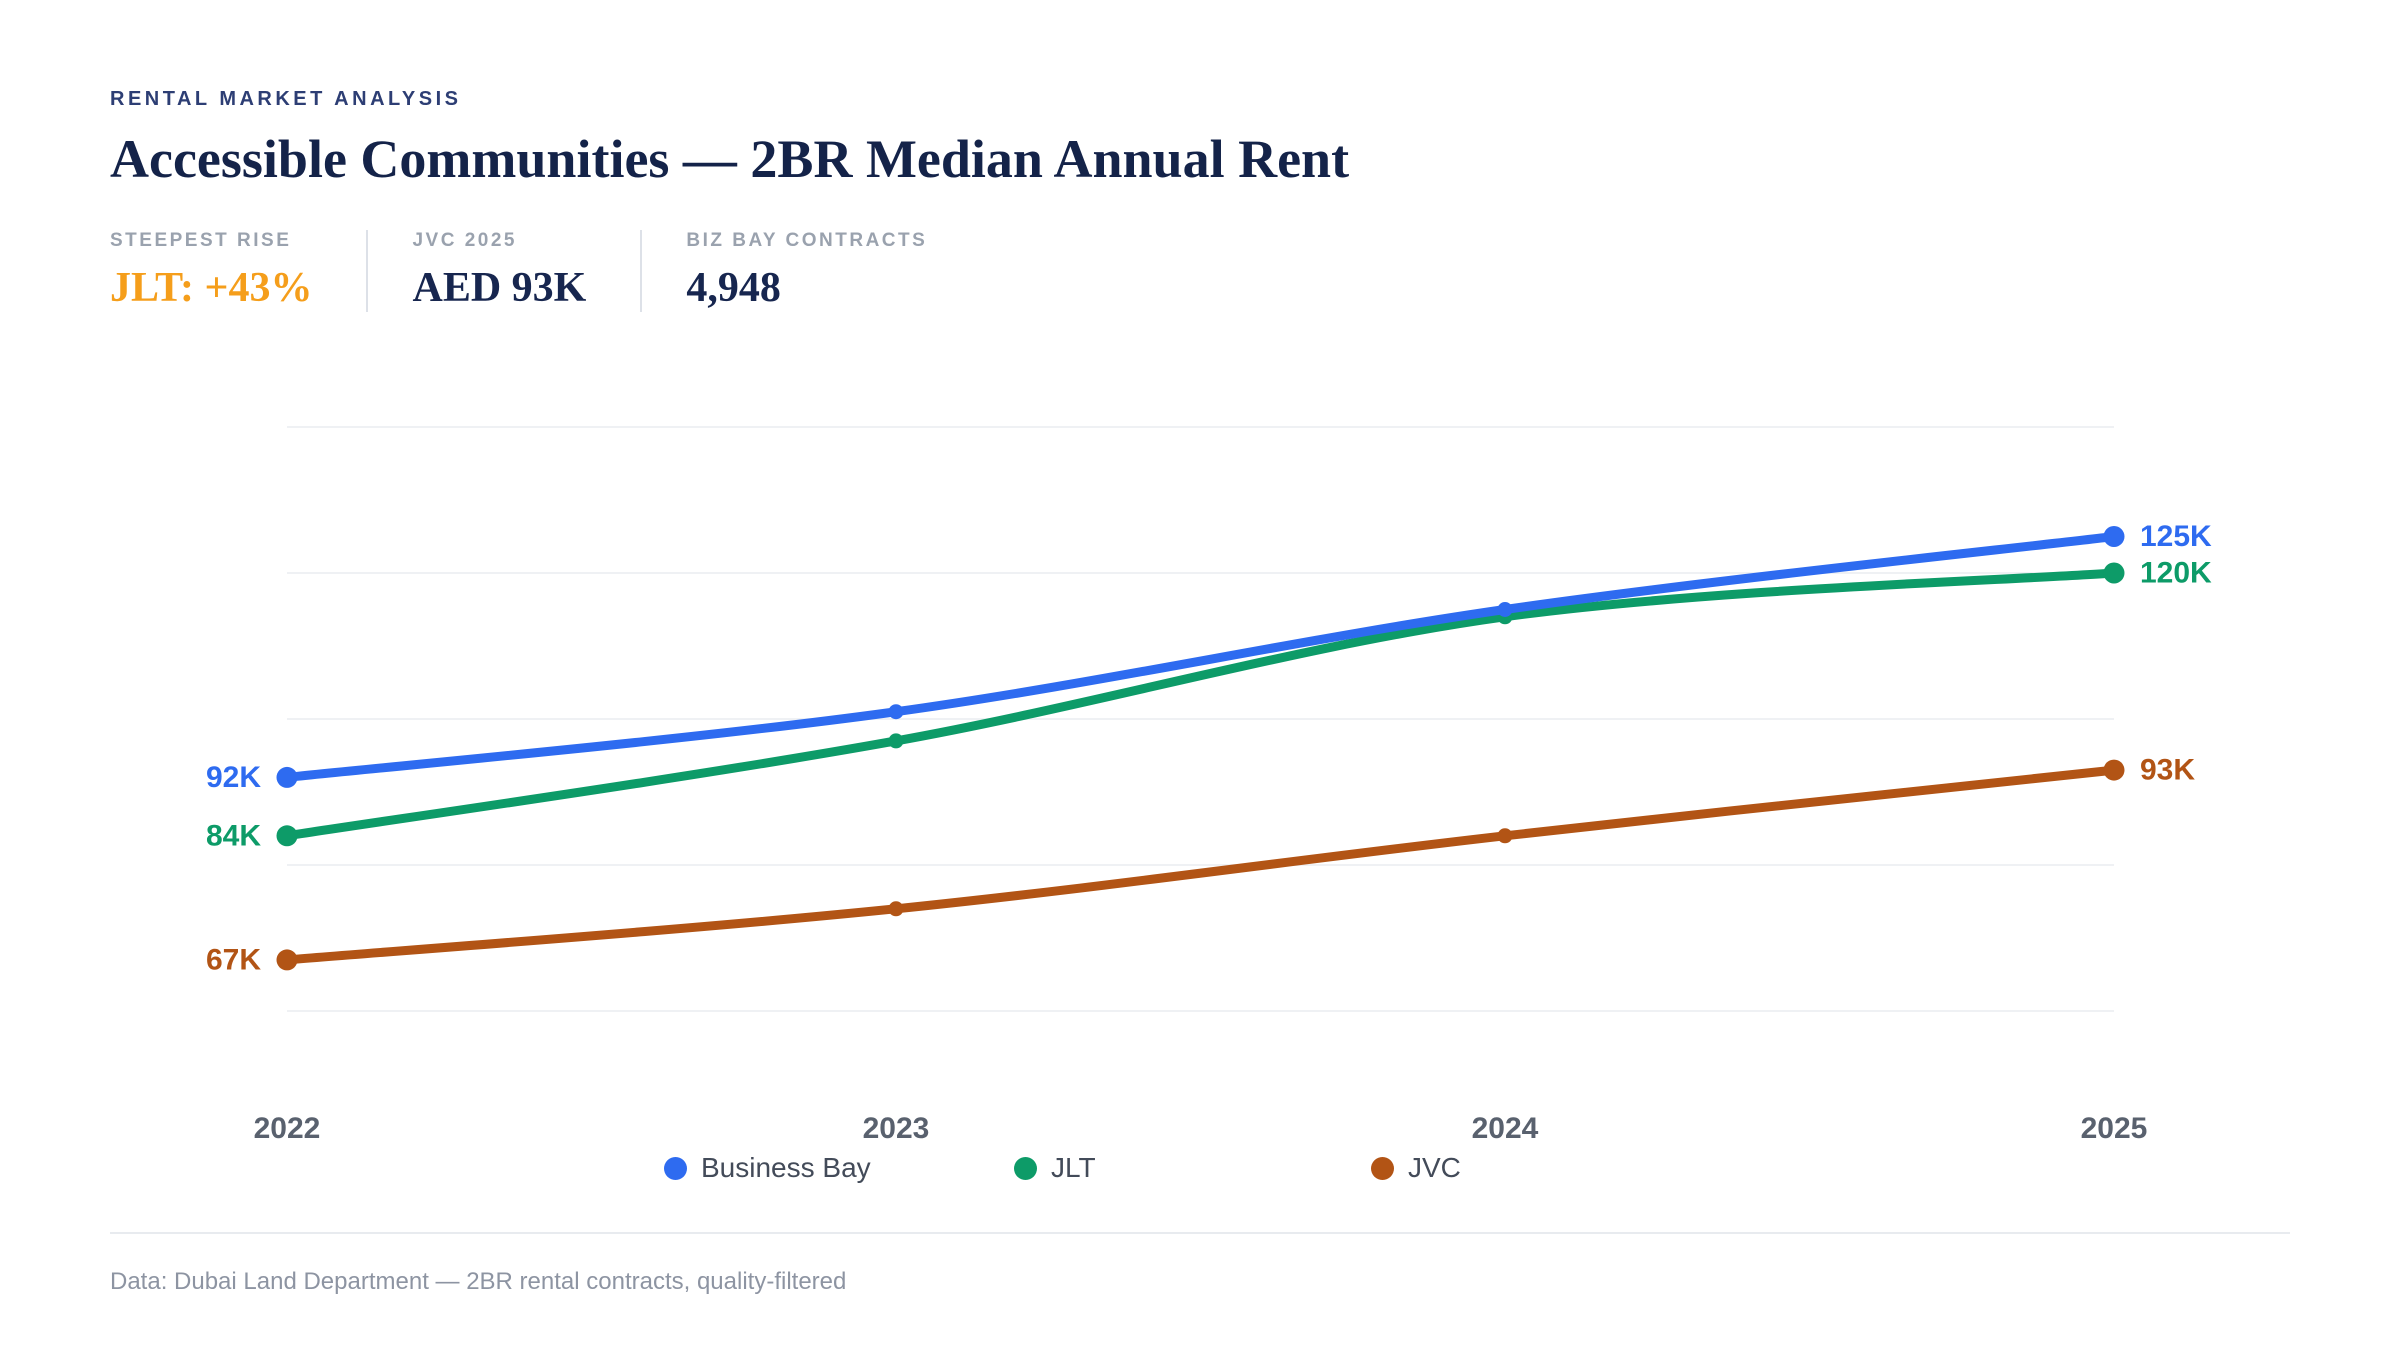 The width and height of the screenshot is (2400, 1350). Describe the element at coordinates (1200, 657) in the screenshot. I see `series-line-business-bay` at that location.